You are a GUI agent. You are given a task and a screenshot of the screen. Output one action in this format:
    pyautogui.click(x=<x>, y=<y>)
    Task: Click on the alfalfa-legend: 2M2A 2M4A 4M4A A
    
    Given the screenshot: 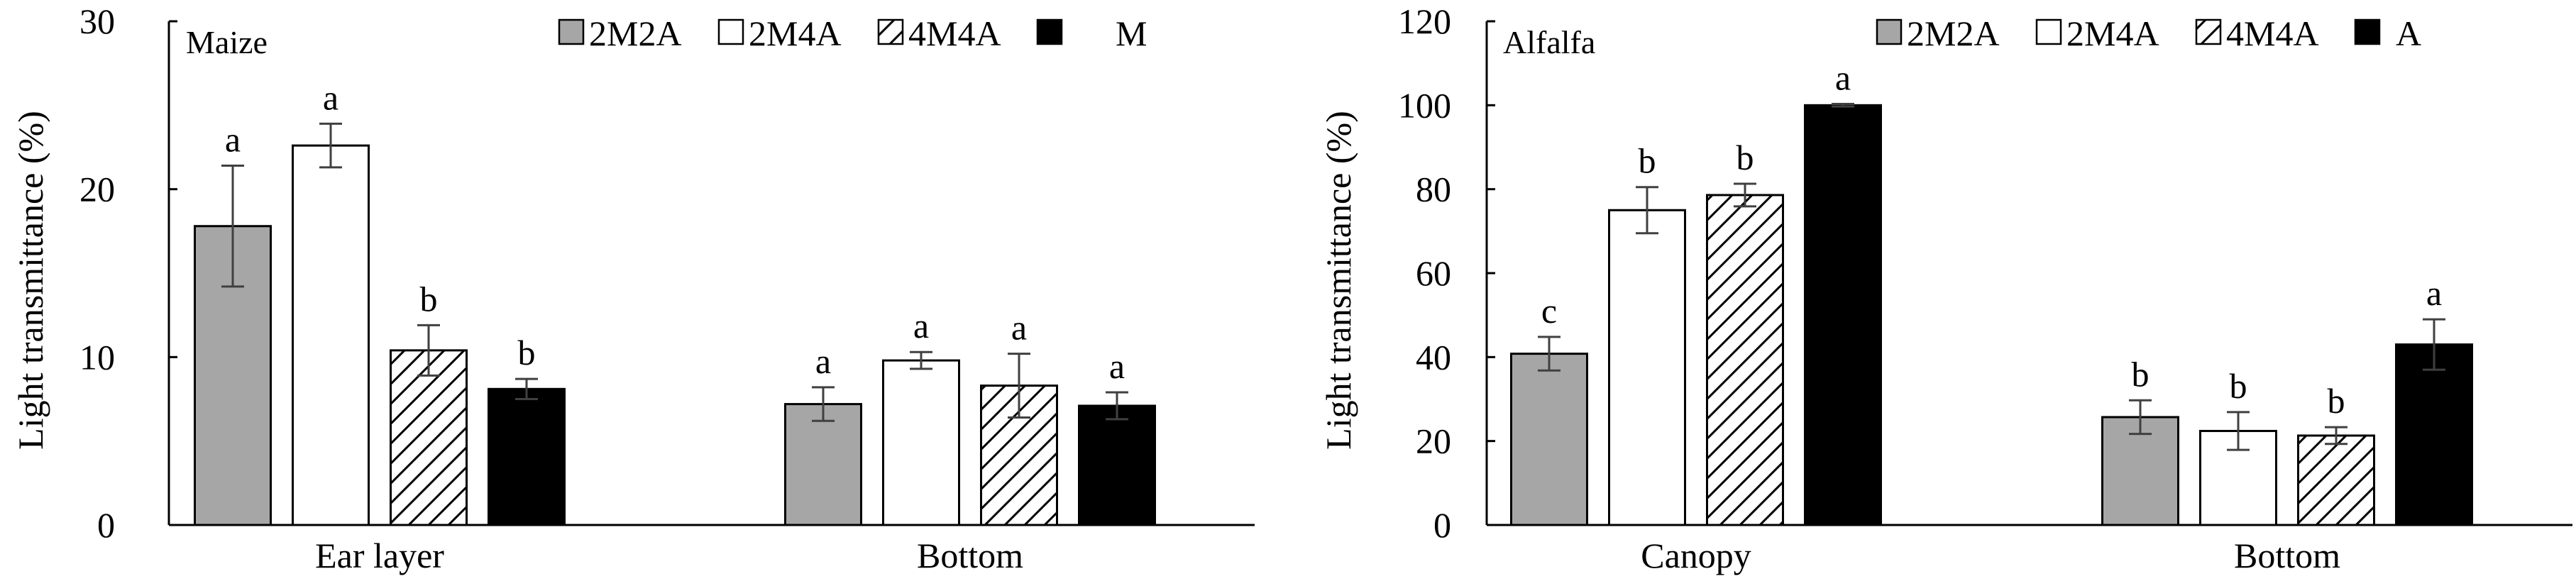 What is the action you would take?
    pyautogui.click(x=2148, y=33)
    